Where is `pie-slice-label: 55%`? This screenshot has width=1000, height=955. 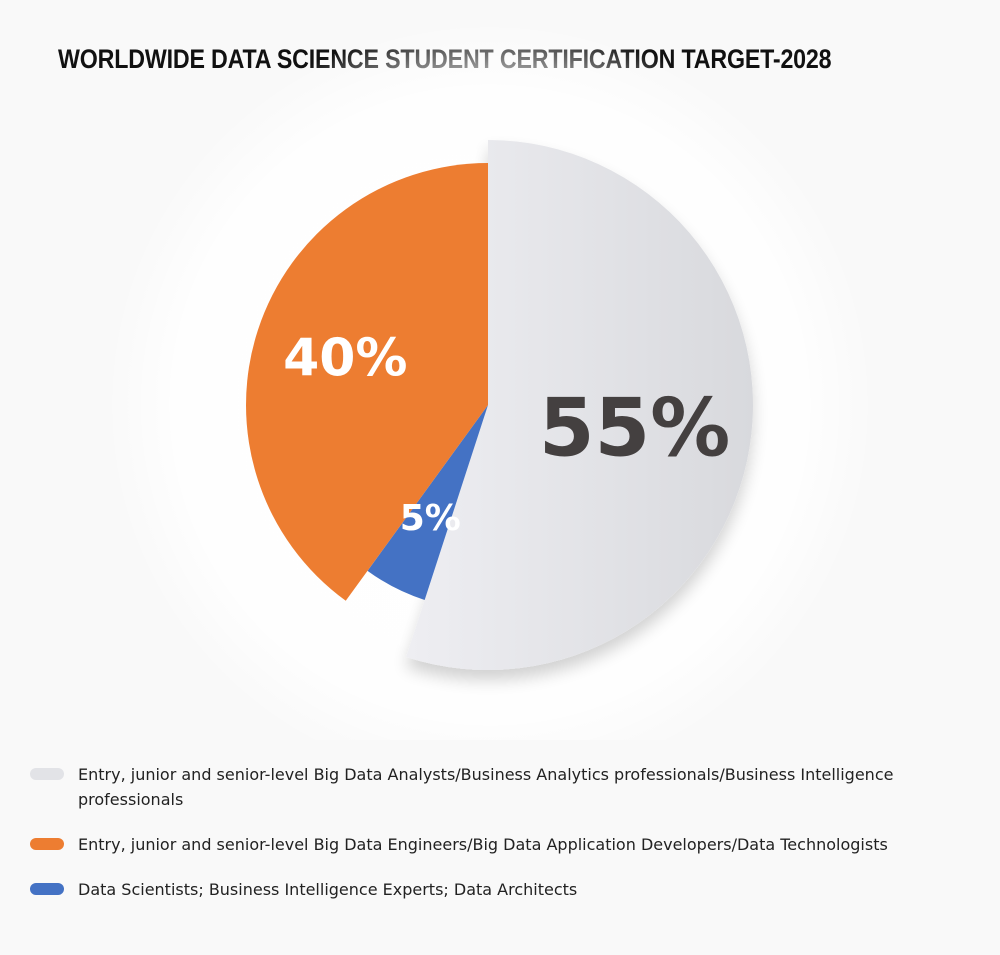
pie-slice-label: 55% is located at coordinates (634, 428).